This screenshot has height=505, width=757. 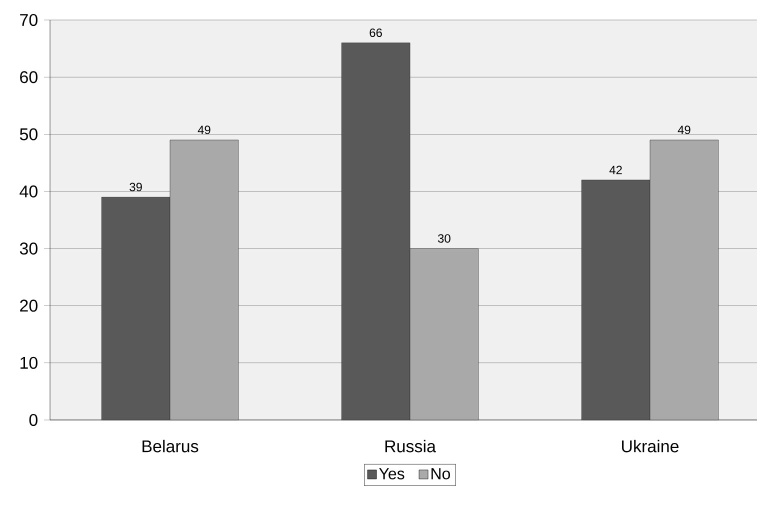 I want to click on x-tick-label: Belarus, so click(x=170, y=446).